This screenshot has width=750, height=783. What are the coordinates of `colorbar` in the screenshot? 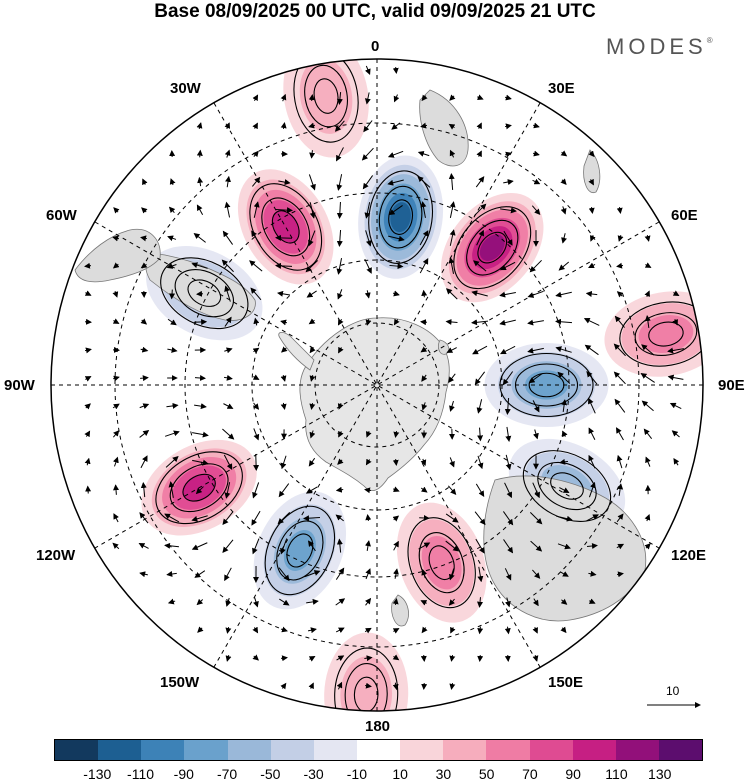 It's located at (378, 750).